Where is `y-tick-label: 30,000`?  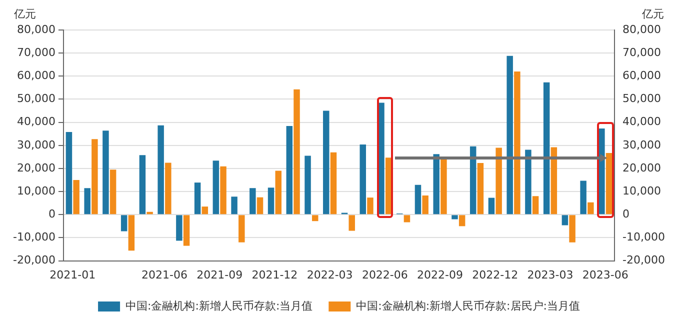
y-tick-label: 30,000 is located at coordinates (36, 145).